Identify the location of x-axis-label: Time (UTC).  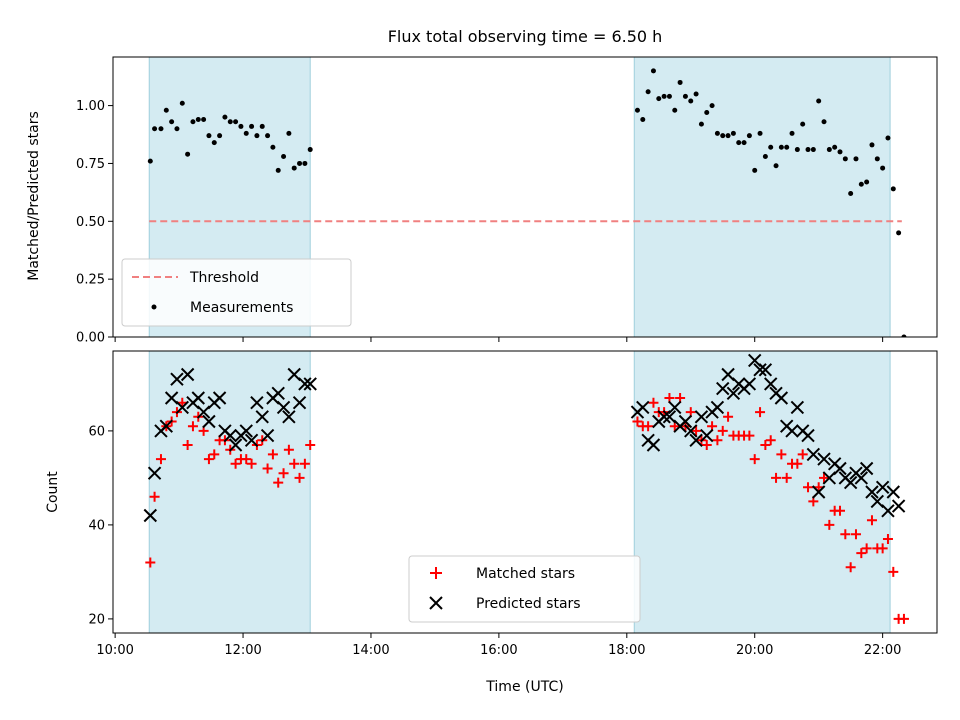
(524, 687).